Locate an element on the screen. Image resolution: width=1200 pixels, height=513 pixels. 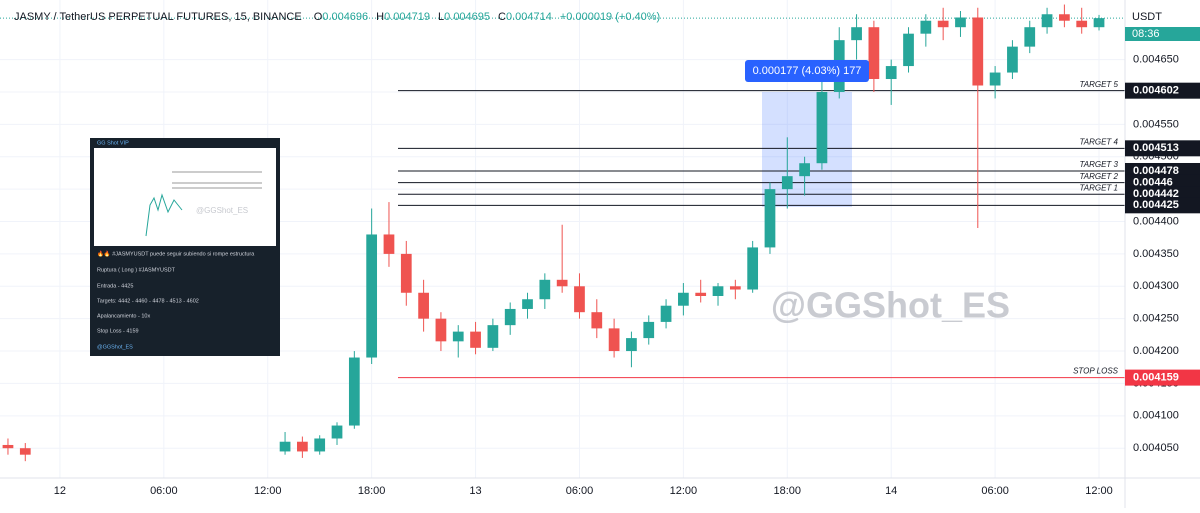
level-price: 0.00446 is located at coordinates (1153, 183).